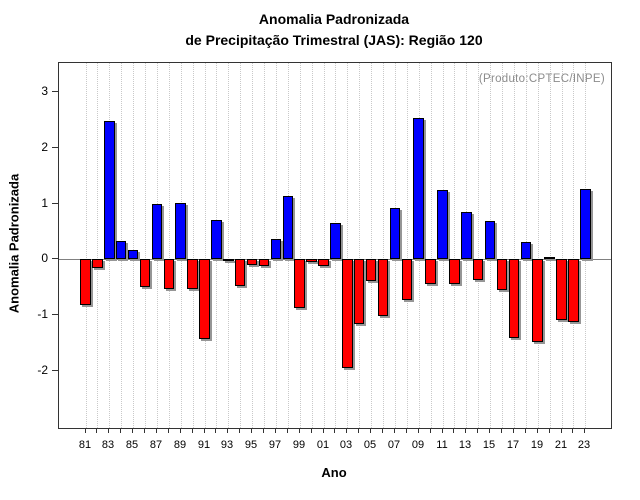 This screenshot has height=500, width=640. Describe the element at coordinates (55, 370) in the screenshot. I see `y-tick--2` at that location.